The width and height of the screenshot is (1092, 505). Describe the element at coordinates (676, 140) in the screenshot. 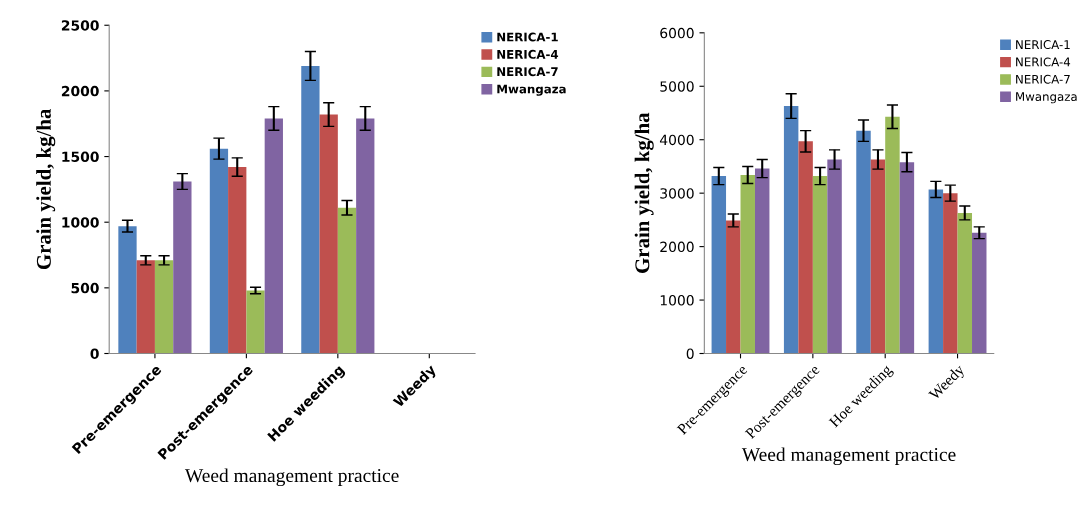

I see `y-tick-label: 4000` at that location.